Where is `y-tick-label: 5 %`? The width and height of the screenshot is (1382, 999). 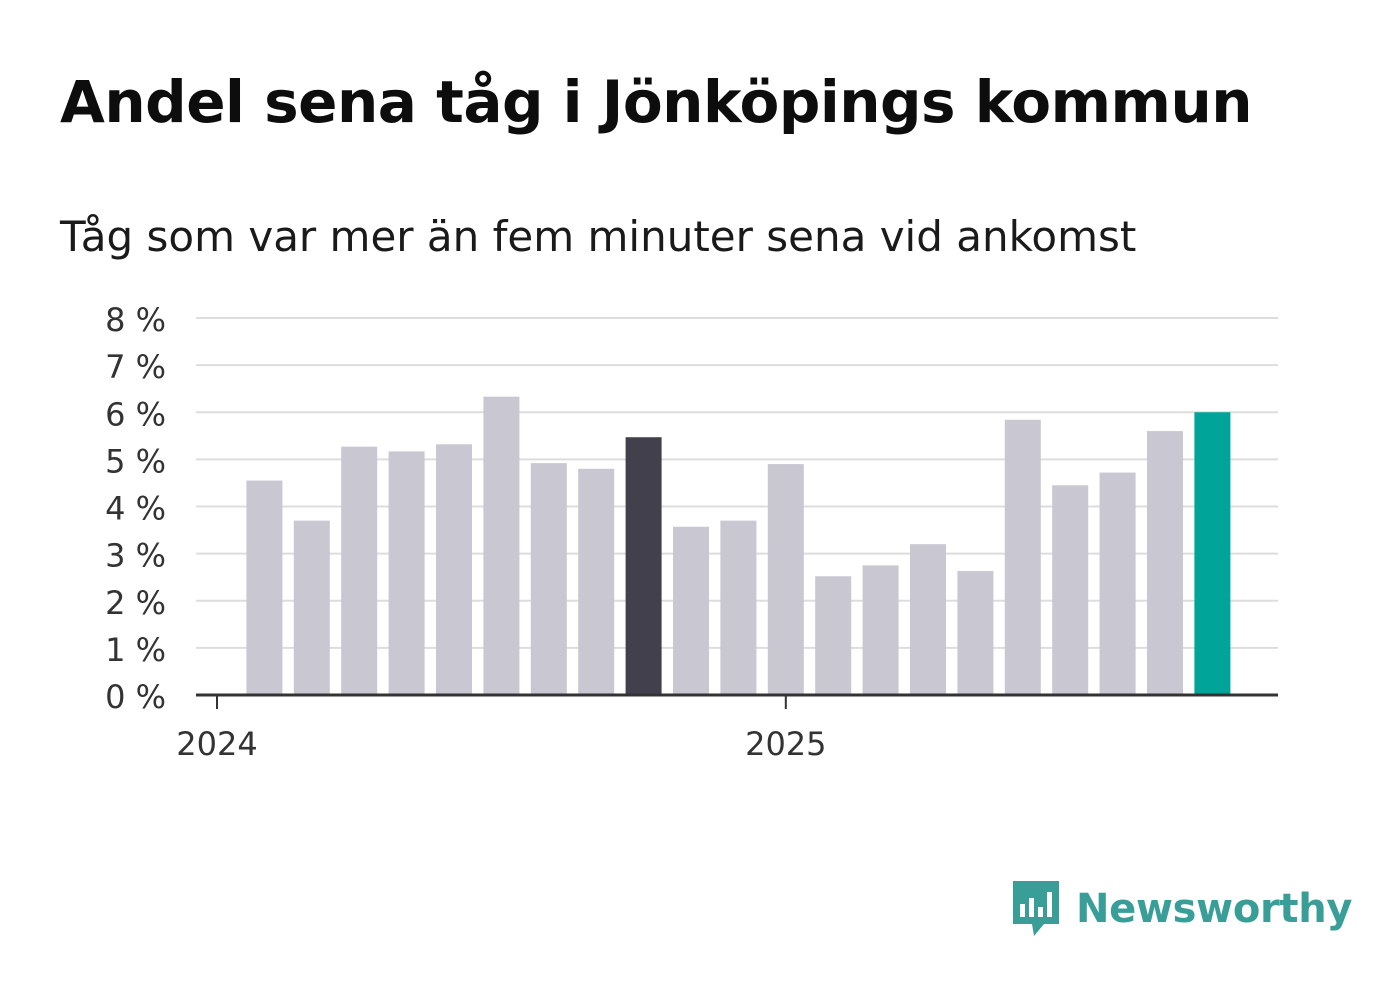 y-tick-label: 5 % is located at coordinates (135, 461).